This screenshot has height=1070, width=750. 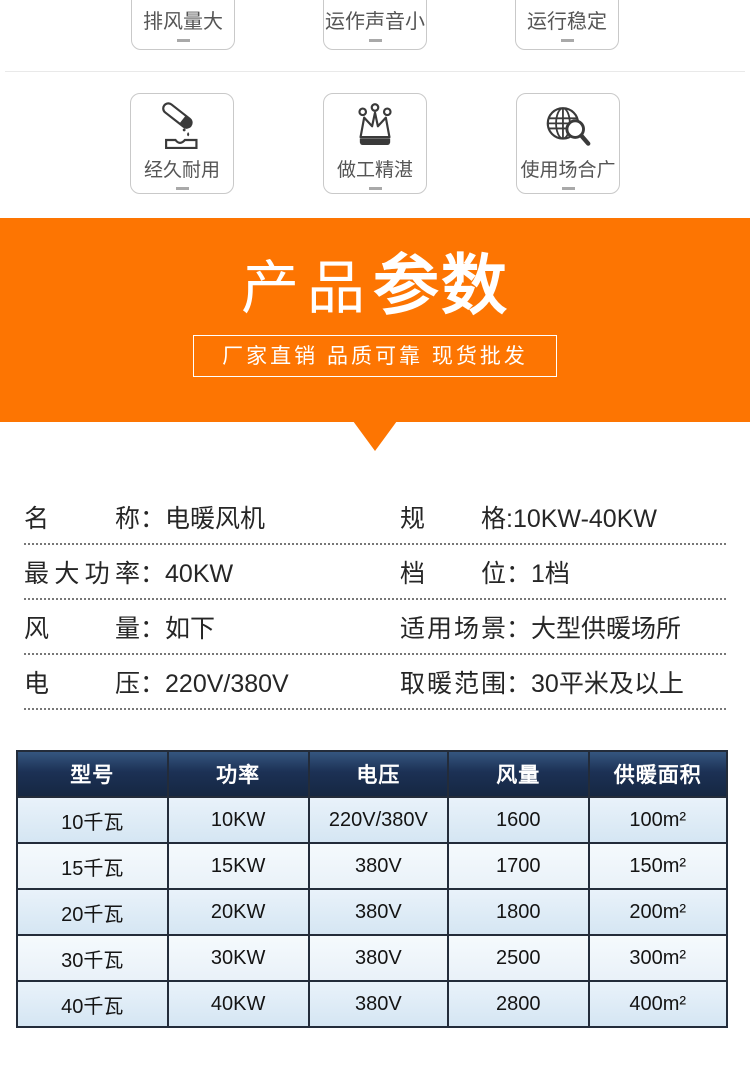 What do you see at coordinates (568, 127) in the screenshot?
I see `globe-magnifier-icon` at bounding box center [568, 127].